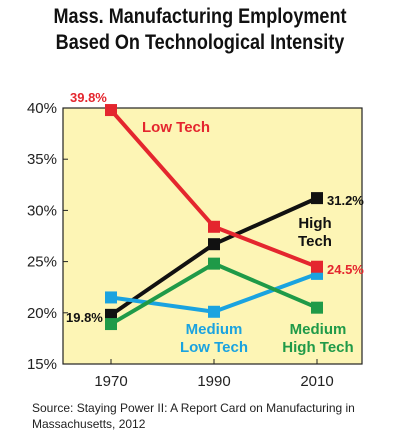  I want to click on chart-title-line-2: Based On Technological Intensity, so click(200, 42).